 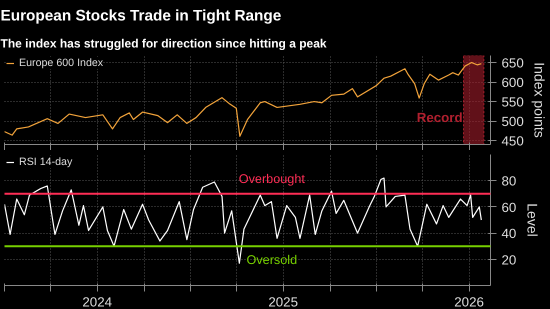 I want to click on ref-line-label: Overbought, so click(x=272, y=179).